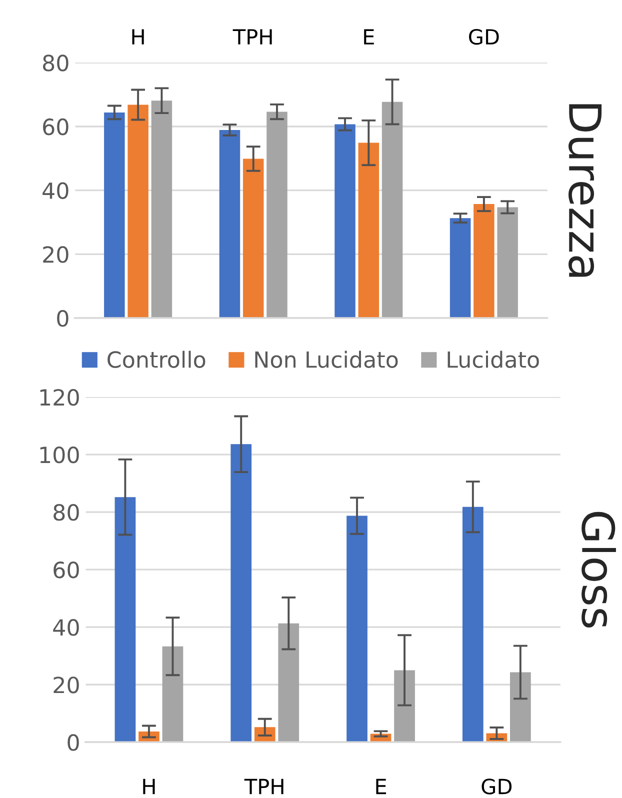  What do you see at coordinates (59, 455) in the screenshot?
I see `y-tick-label: 100` at bounding box center [59, 455].